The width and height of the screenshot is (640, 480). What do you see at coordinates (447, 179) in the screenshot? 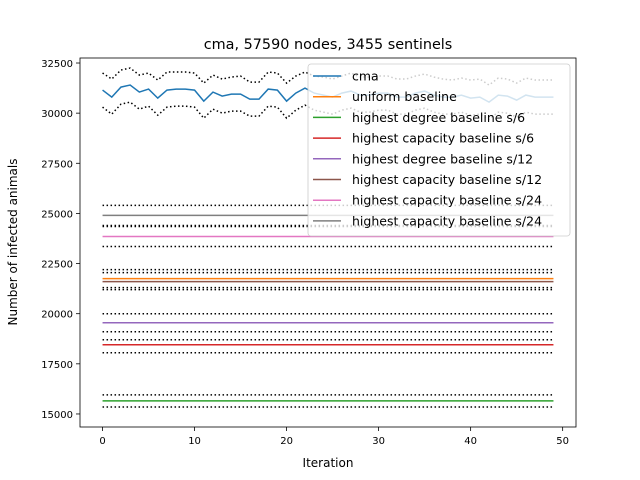
I see `legend-label: highest capacity baseline s/12` at bounding box center [447, 179].